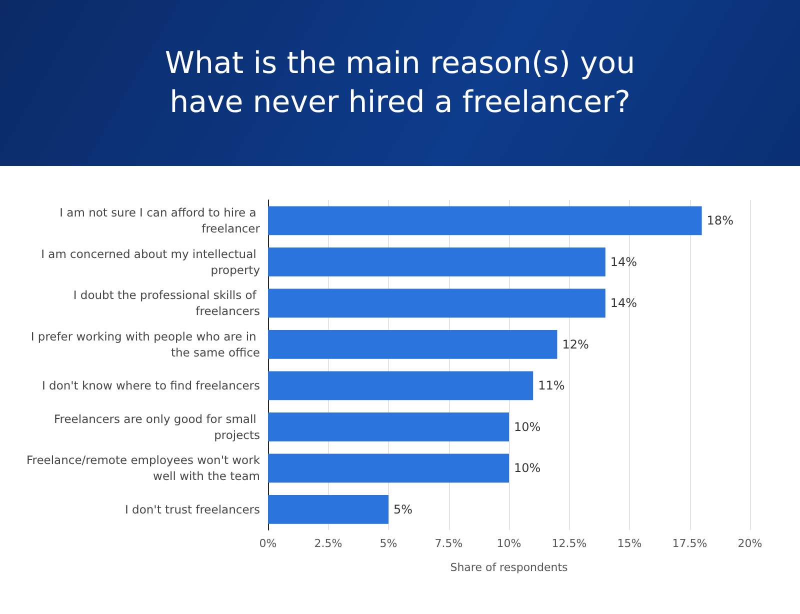  Describe the element at coordinates (509, 567) in the screenshot. I see `x-axis-title: Share of respondents` at that location.